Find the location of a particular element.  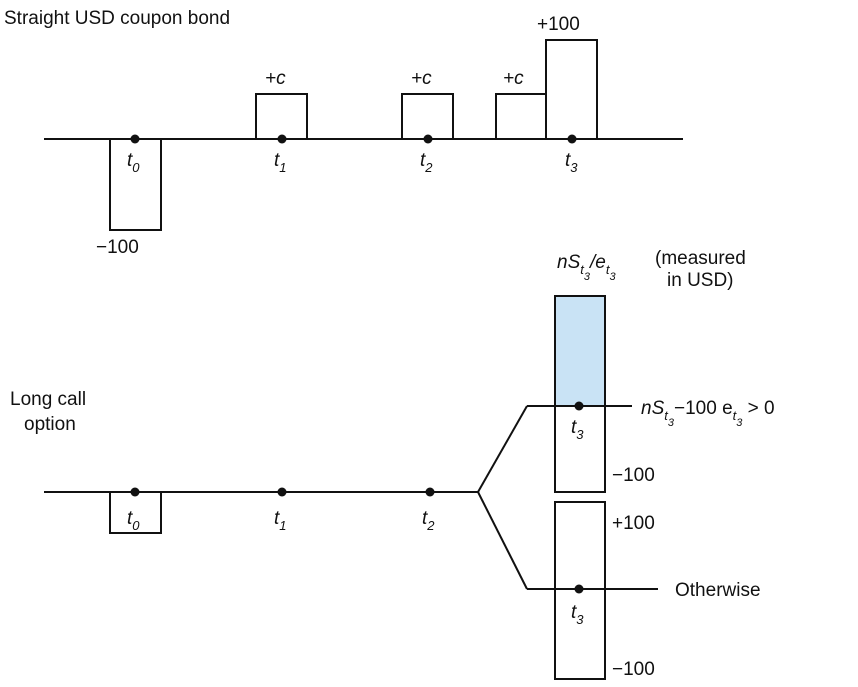

top-title: Straight USD coupon bond is located at coordinates (117, 18).